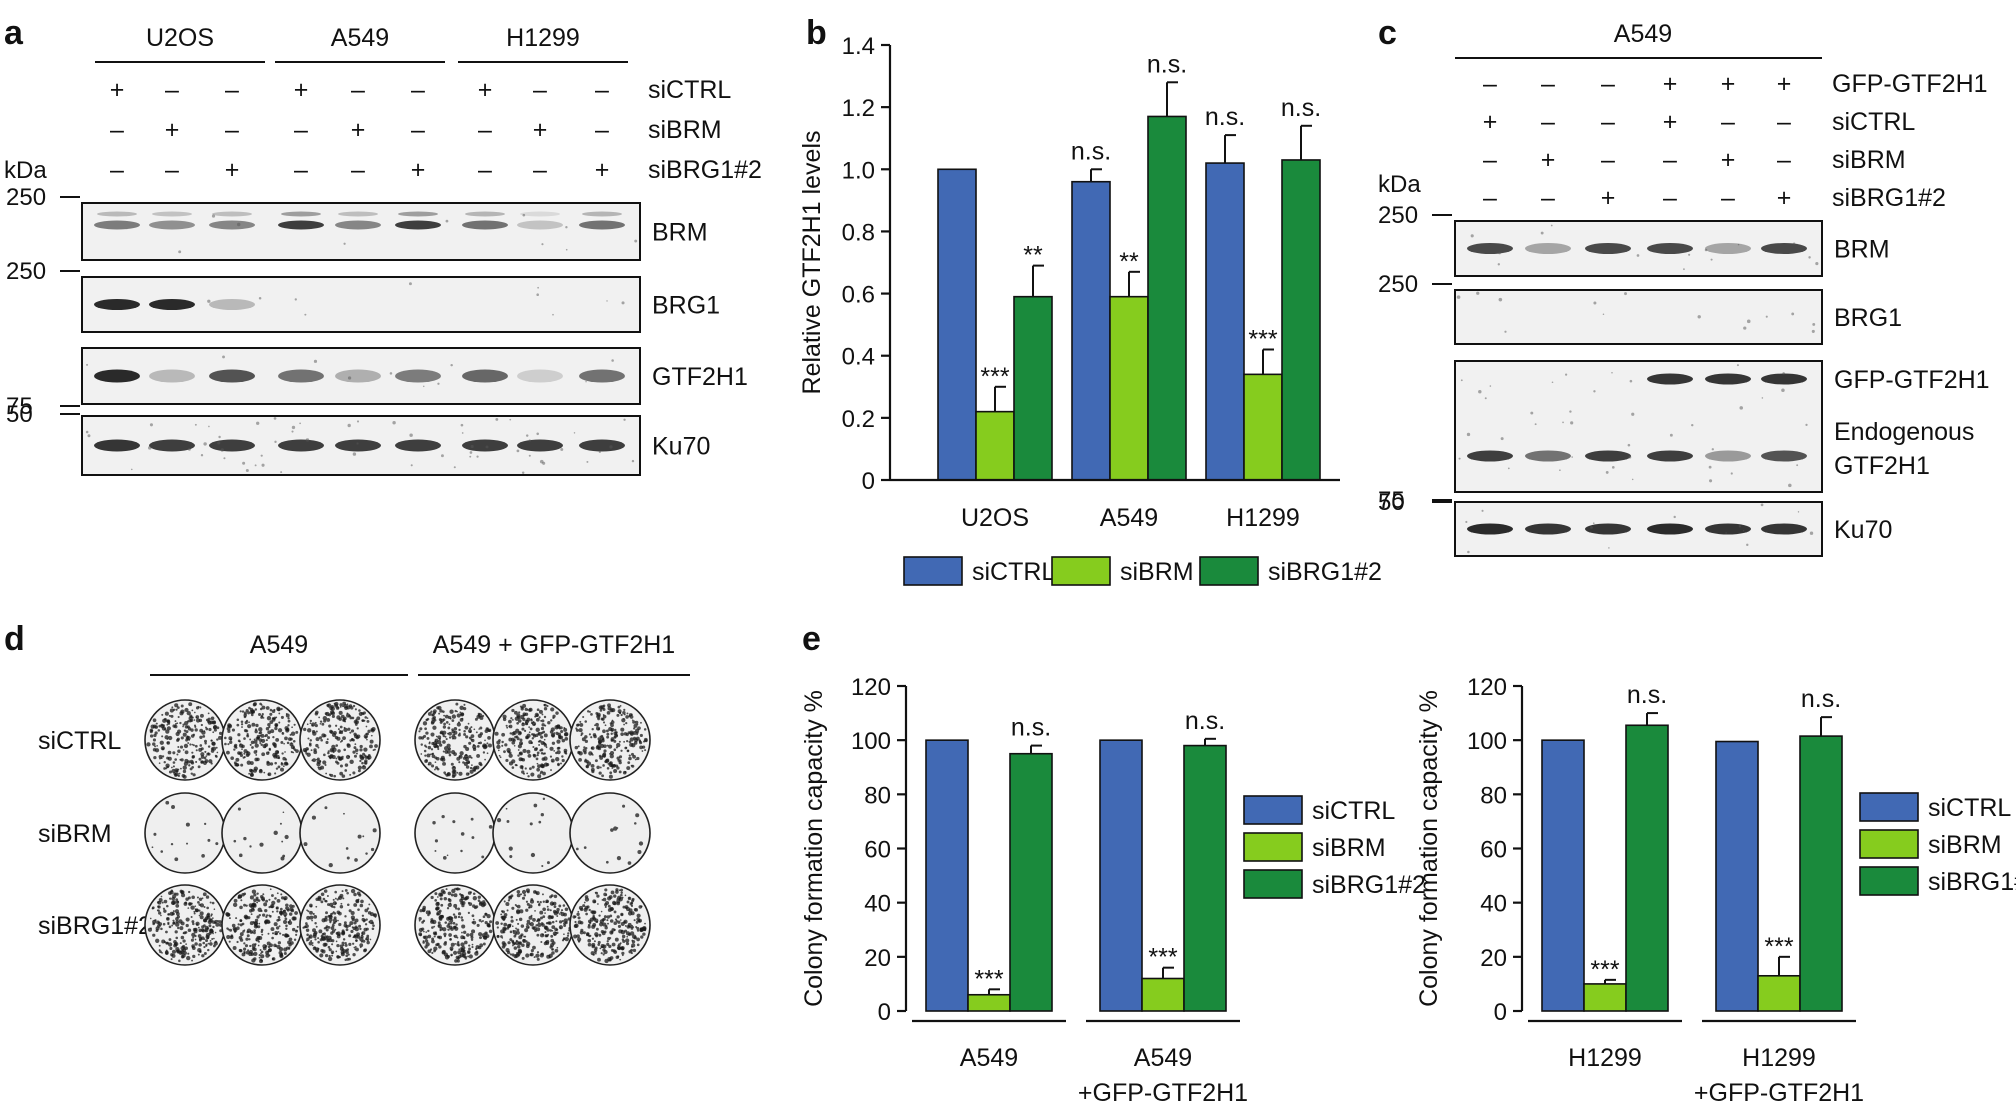  What do you see at coordinates (884, 1012) in the screenshot?
I see `e1-y-tick-label: 0` at bounding box center [884, 1012].